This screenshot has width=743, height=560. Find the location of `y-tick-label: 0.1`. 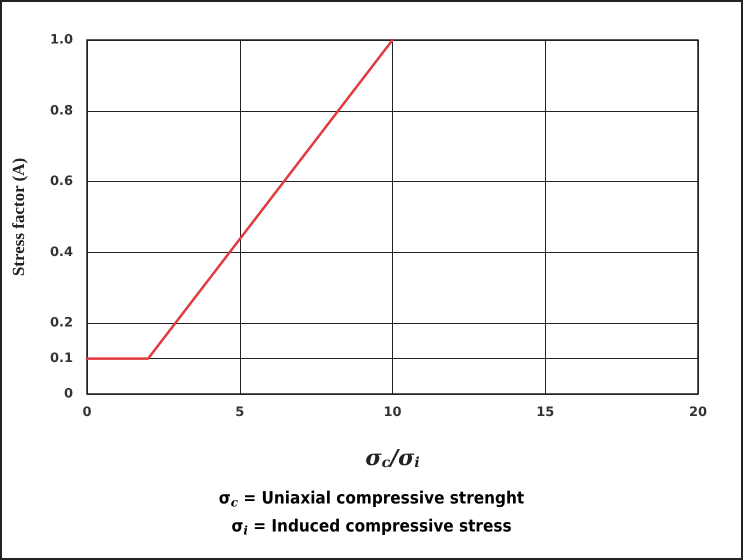

y-tick-label: 0.1 is located at coordinates (61, 358).